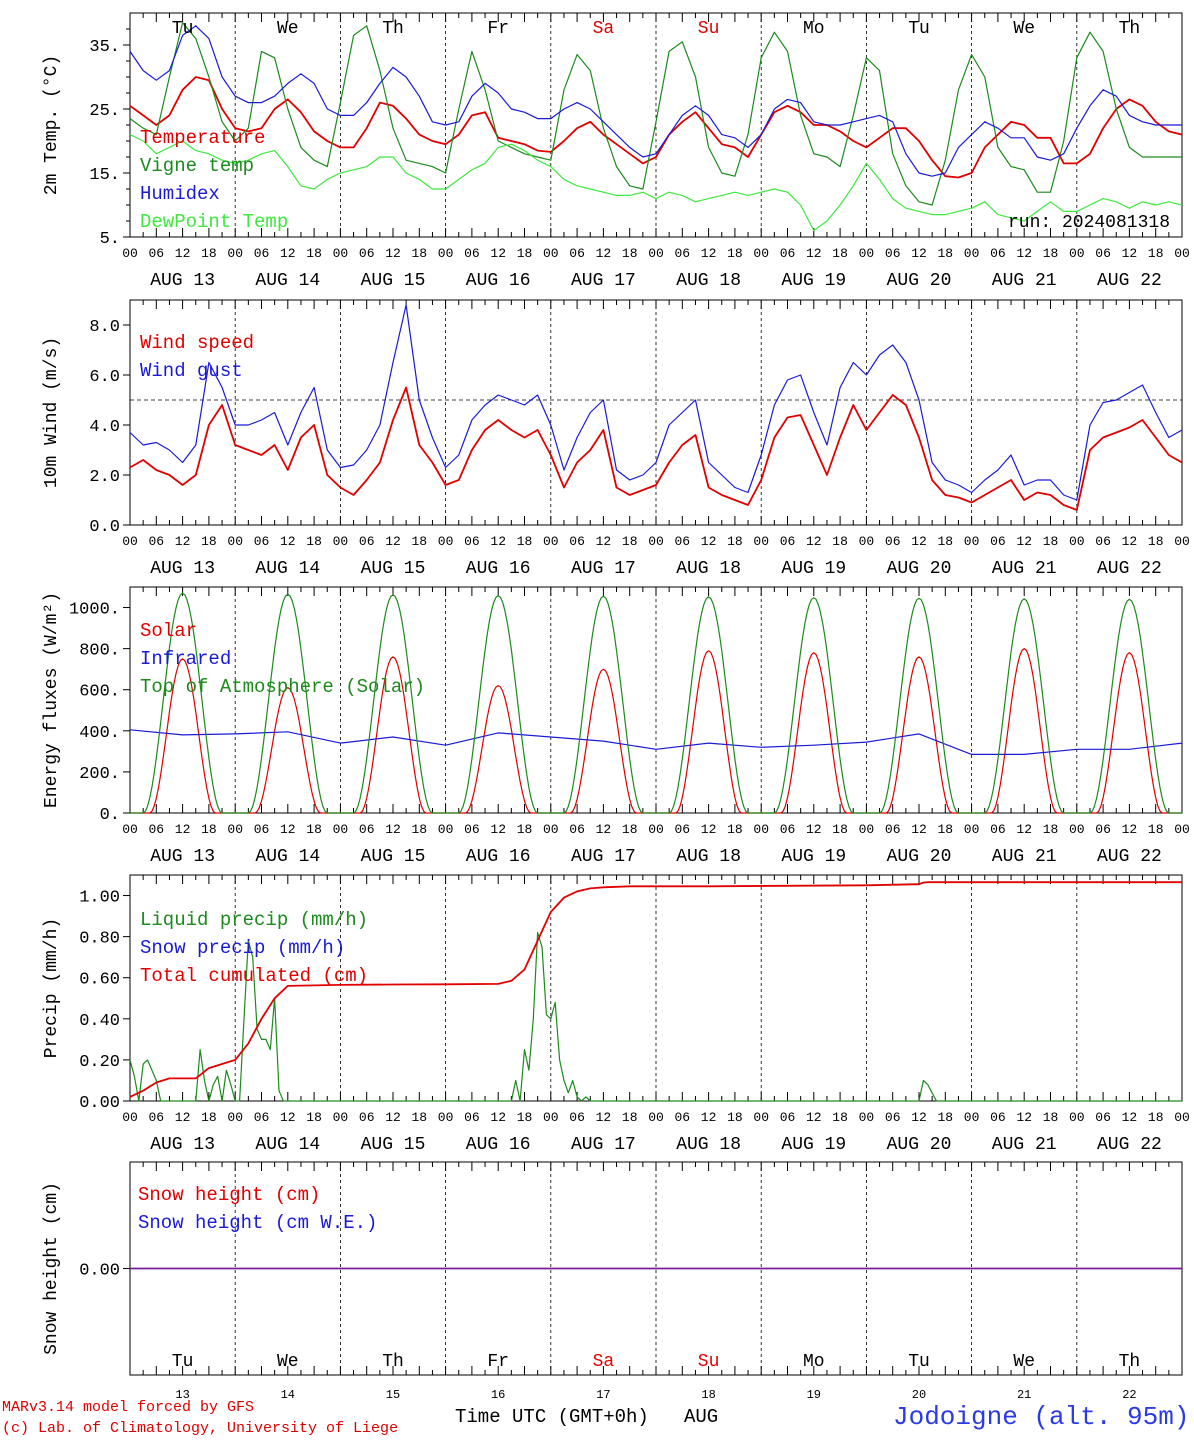  I want to click on y-tick-label: 0.40, so click(99, 1021).